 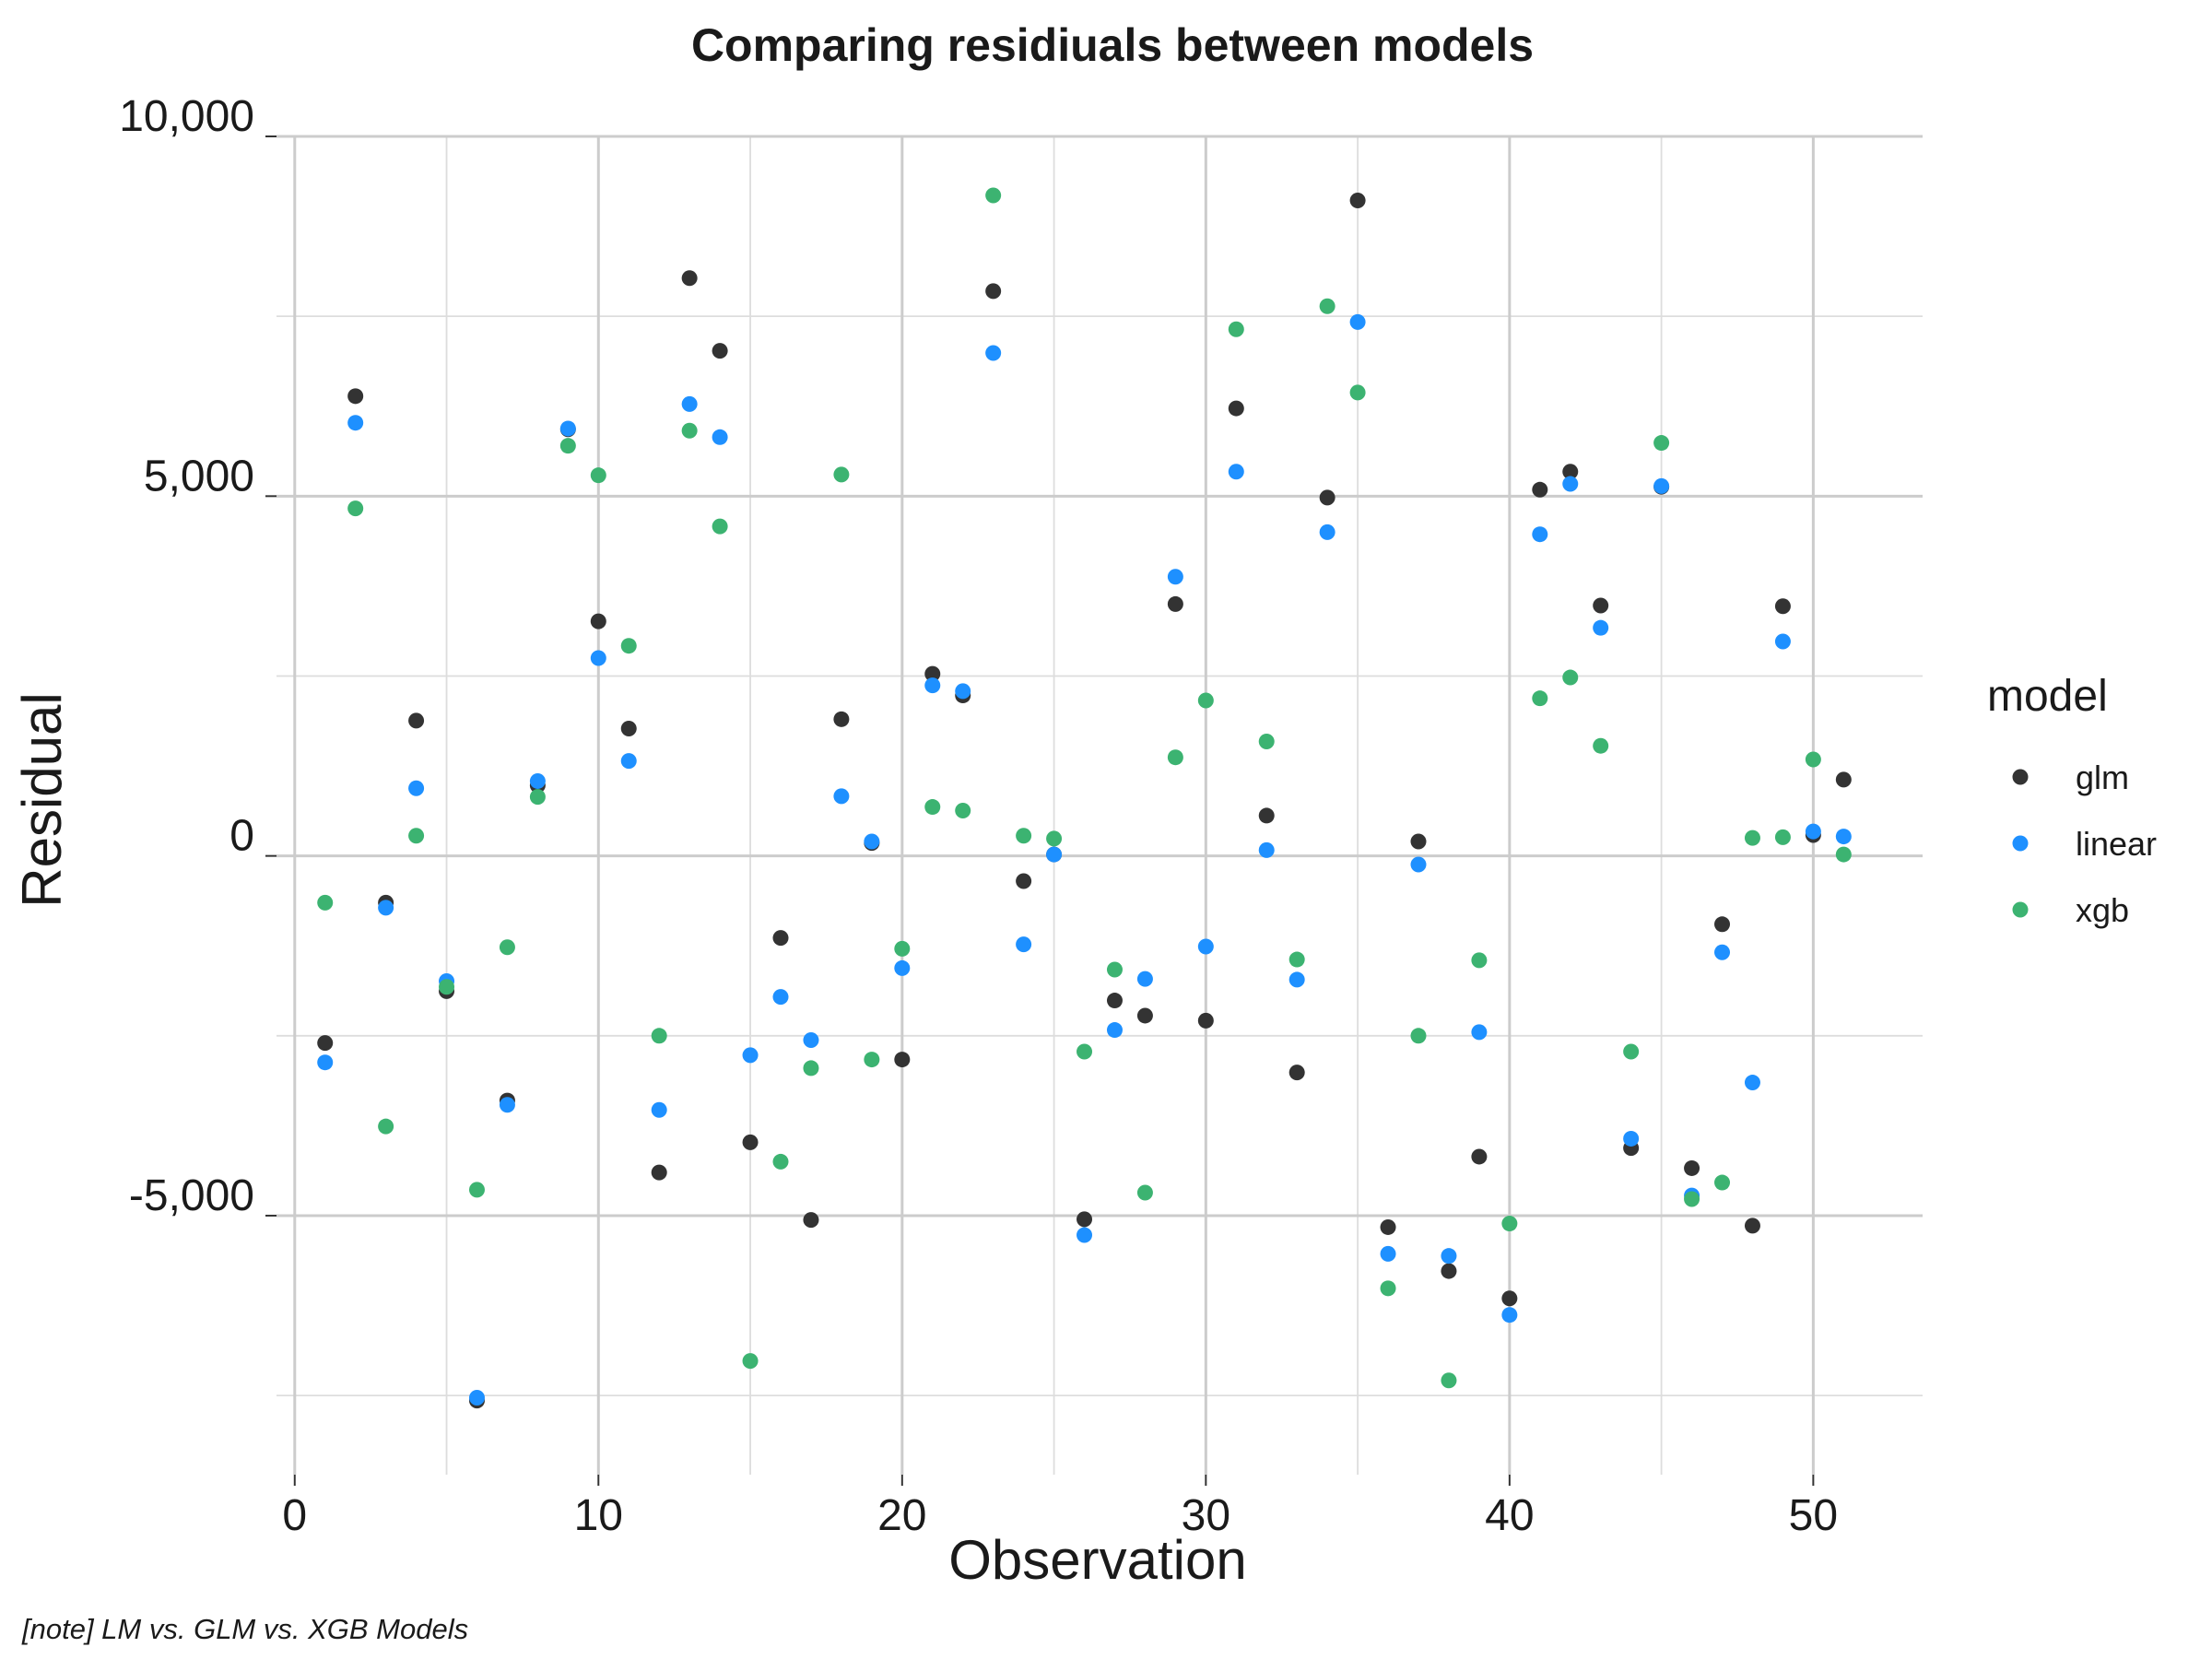 I want to click on x-tick-label: 10, so click(x=598, y=1515).